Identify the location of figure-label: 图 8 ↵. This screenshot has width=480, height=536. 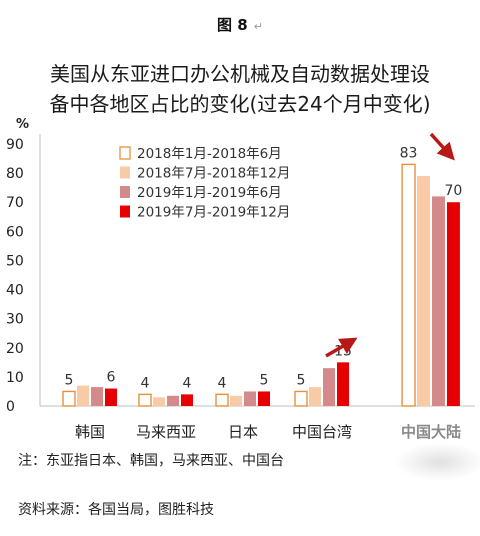
(240, 24).